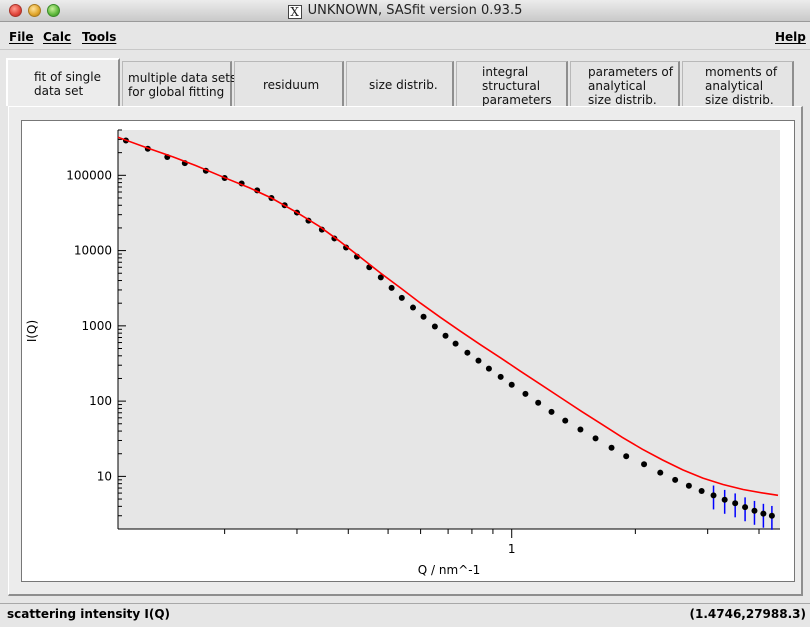  Describe the element at coordinates (59, 91) in the screenshot. I see `tab-label-line: data set` at that location.